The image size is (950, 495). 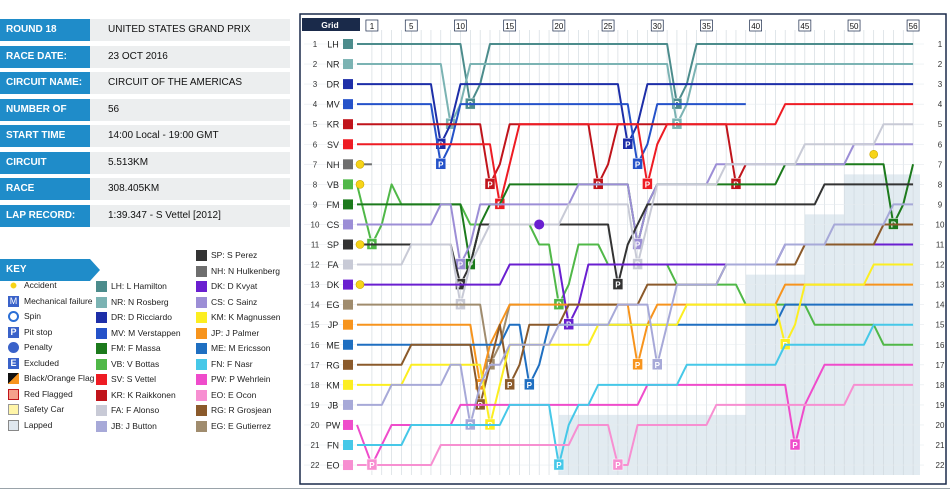 What do you see at coordinates (333, 446) in the screenshot?
I see `grid-driver-code: FN` at bounding box center [333, 446].